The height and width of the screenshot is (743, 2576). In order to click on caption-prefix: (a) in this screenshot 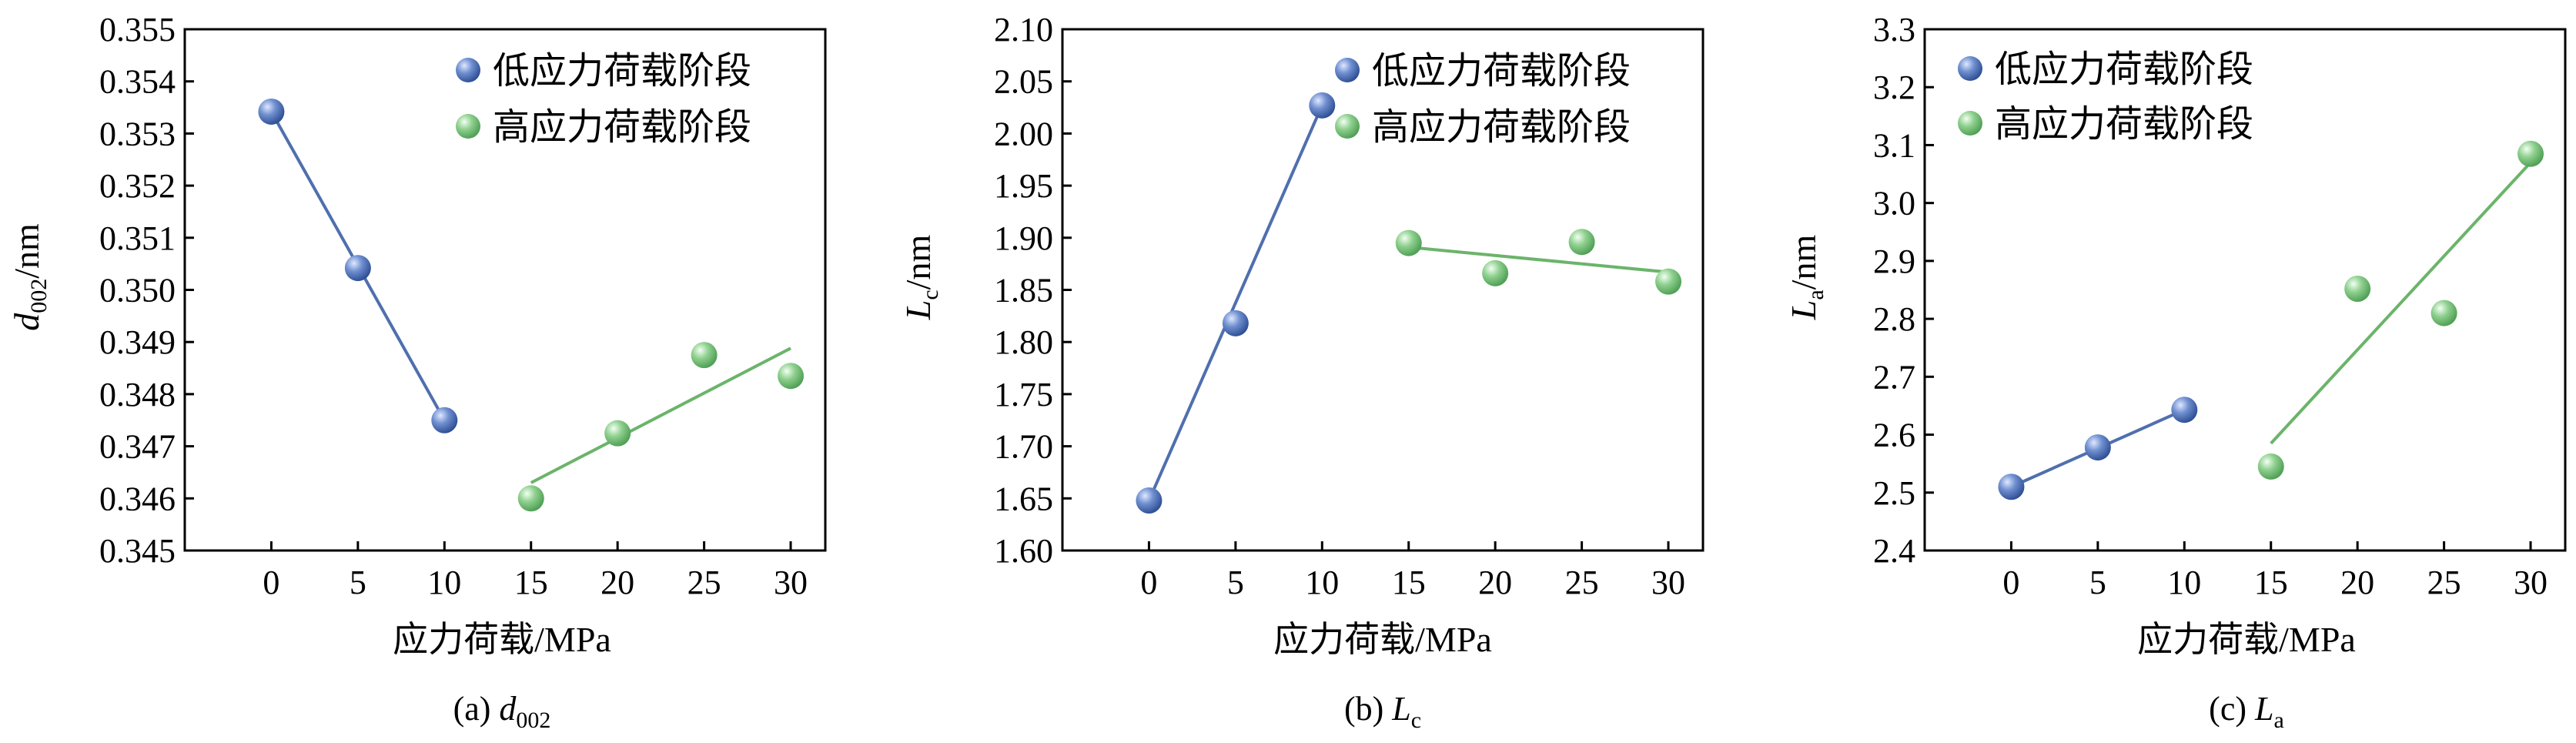, I will do `click(477, 709)`.